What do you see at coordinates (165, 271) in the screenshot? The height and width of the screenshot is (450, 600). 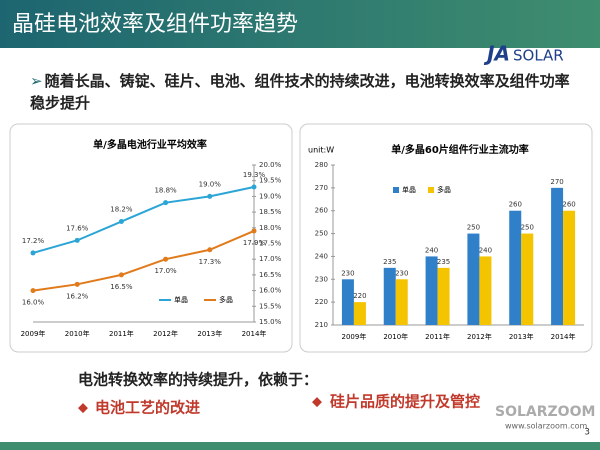 I see `data-label: 17.0%` at bounding box center [165, 271].